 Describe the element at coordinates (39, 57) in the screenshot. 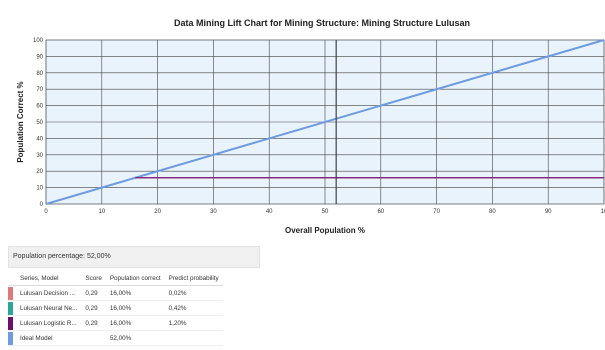

I see `y-tick-label: 90` at that location.